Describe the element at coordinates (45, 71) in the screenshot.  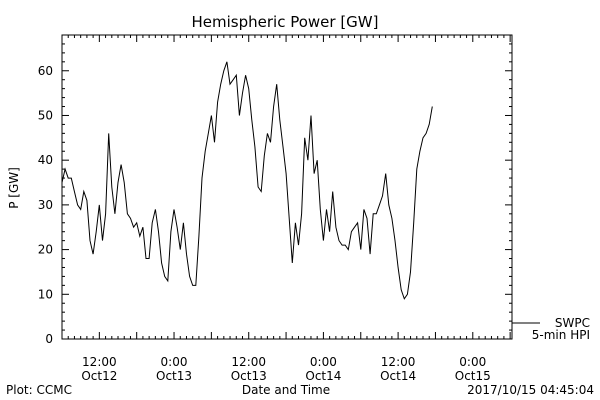
I see `y-tick-label: 60` at that location.